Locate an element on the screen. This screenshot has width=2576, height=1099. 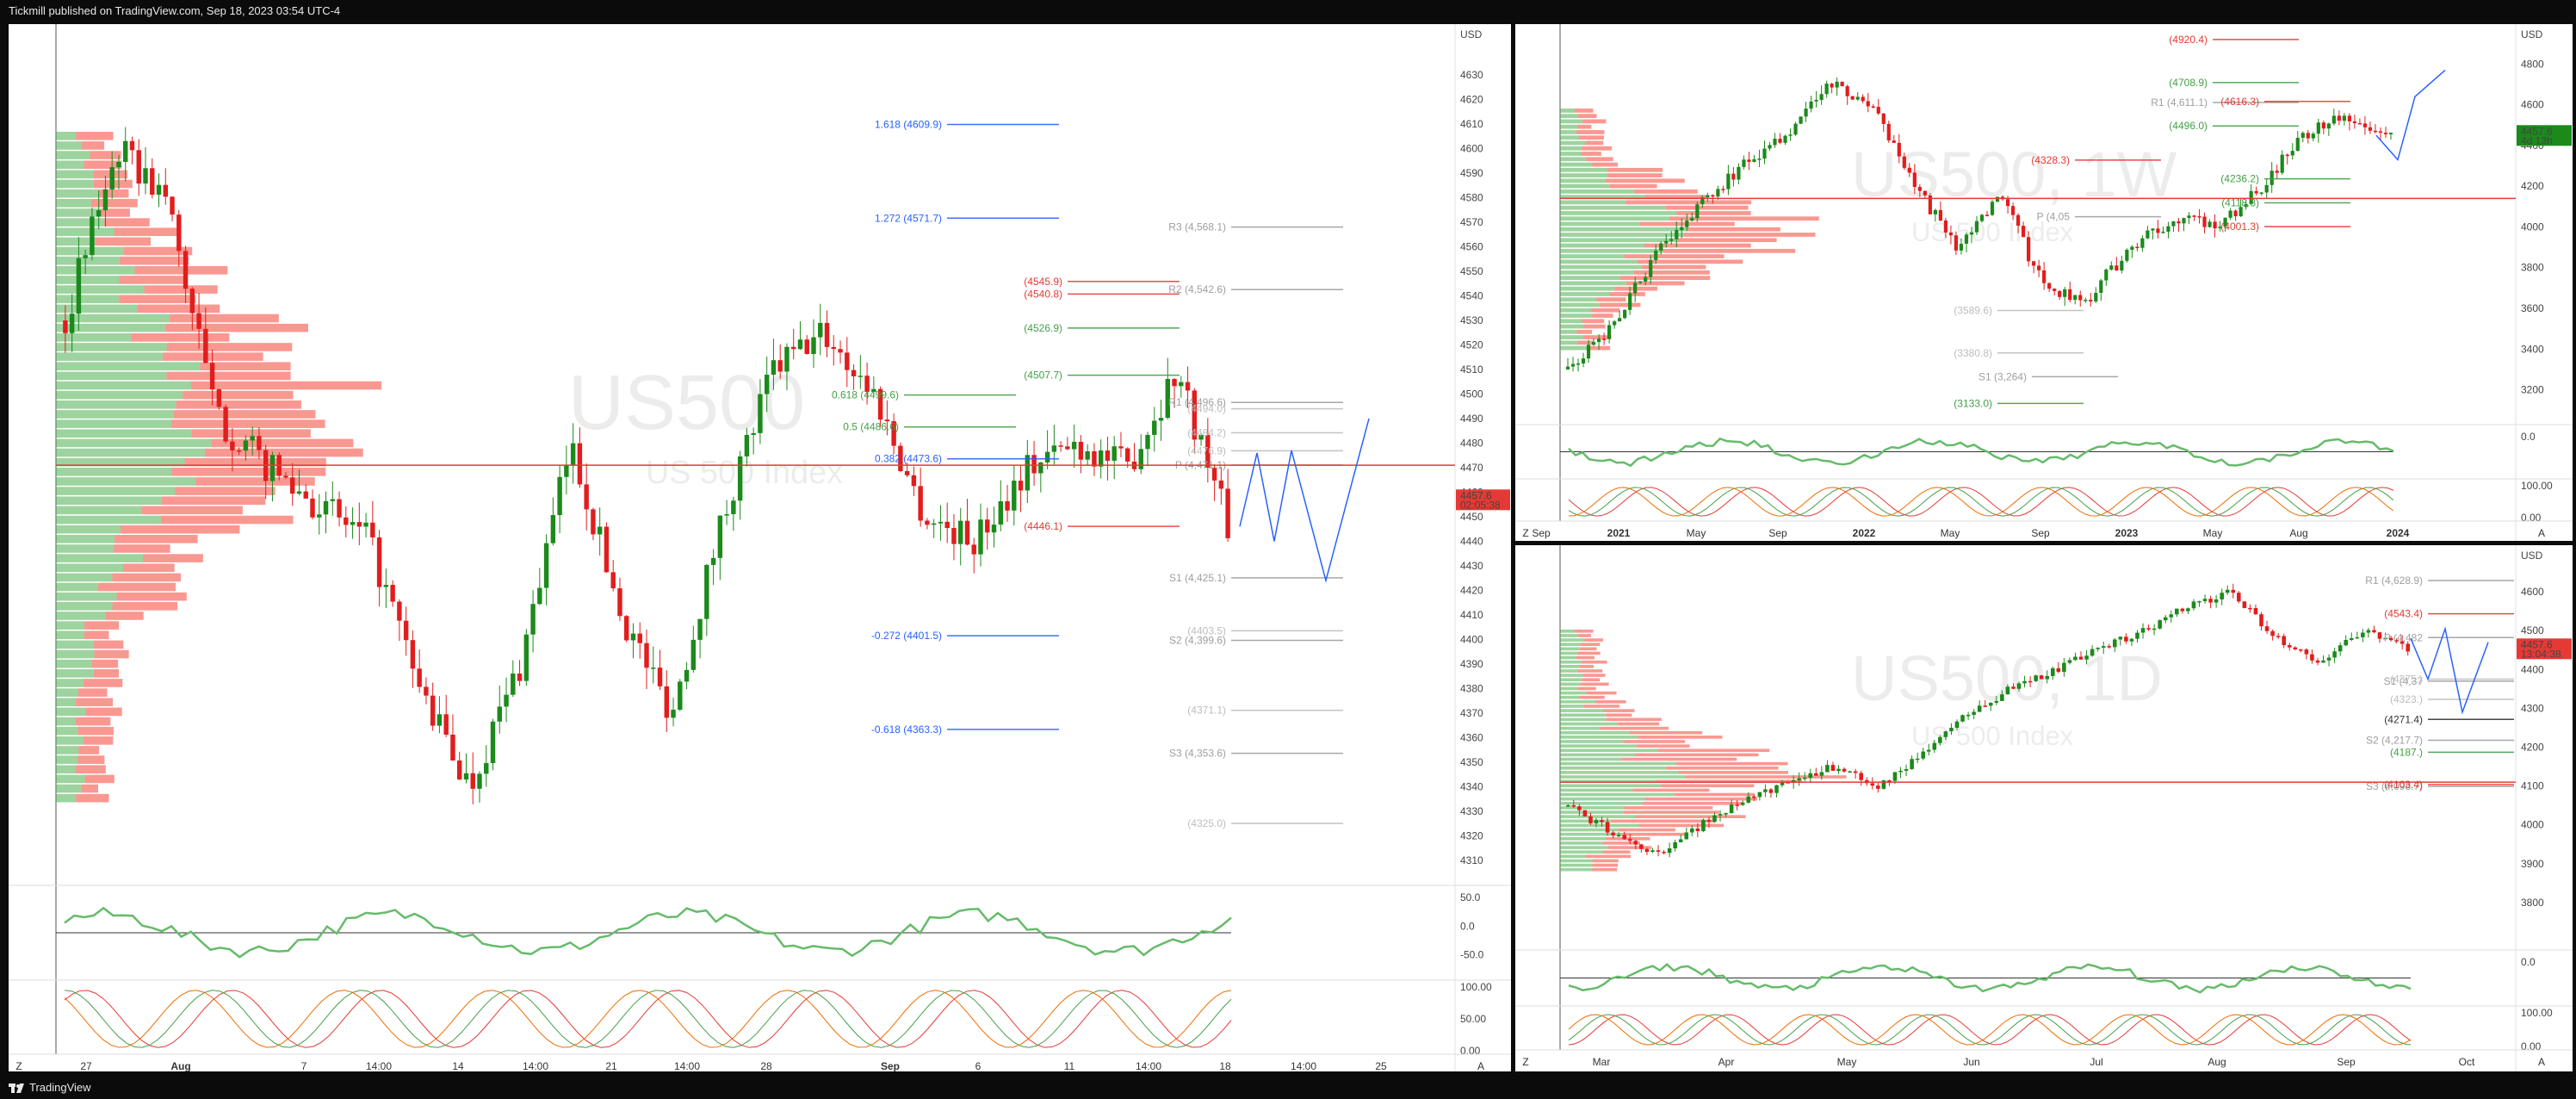
price-level-label: (4375.) is located at coordinates (2406, 680).